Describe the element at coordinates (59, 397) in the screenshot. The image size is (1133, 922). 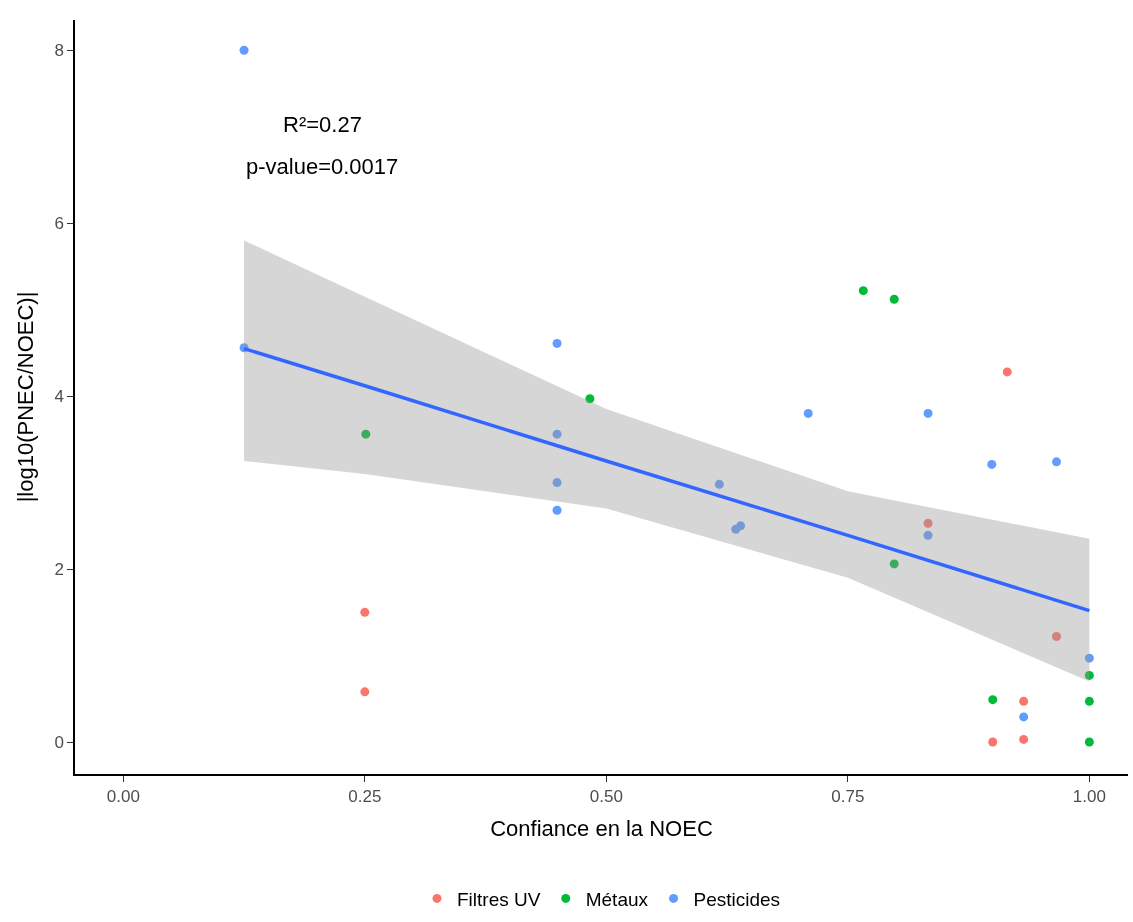
I see `y-tick-label: 4` at that location.